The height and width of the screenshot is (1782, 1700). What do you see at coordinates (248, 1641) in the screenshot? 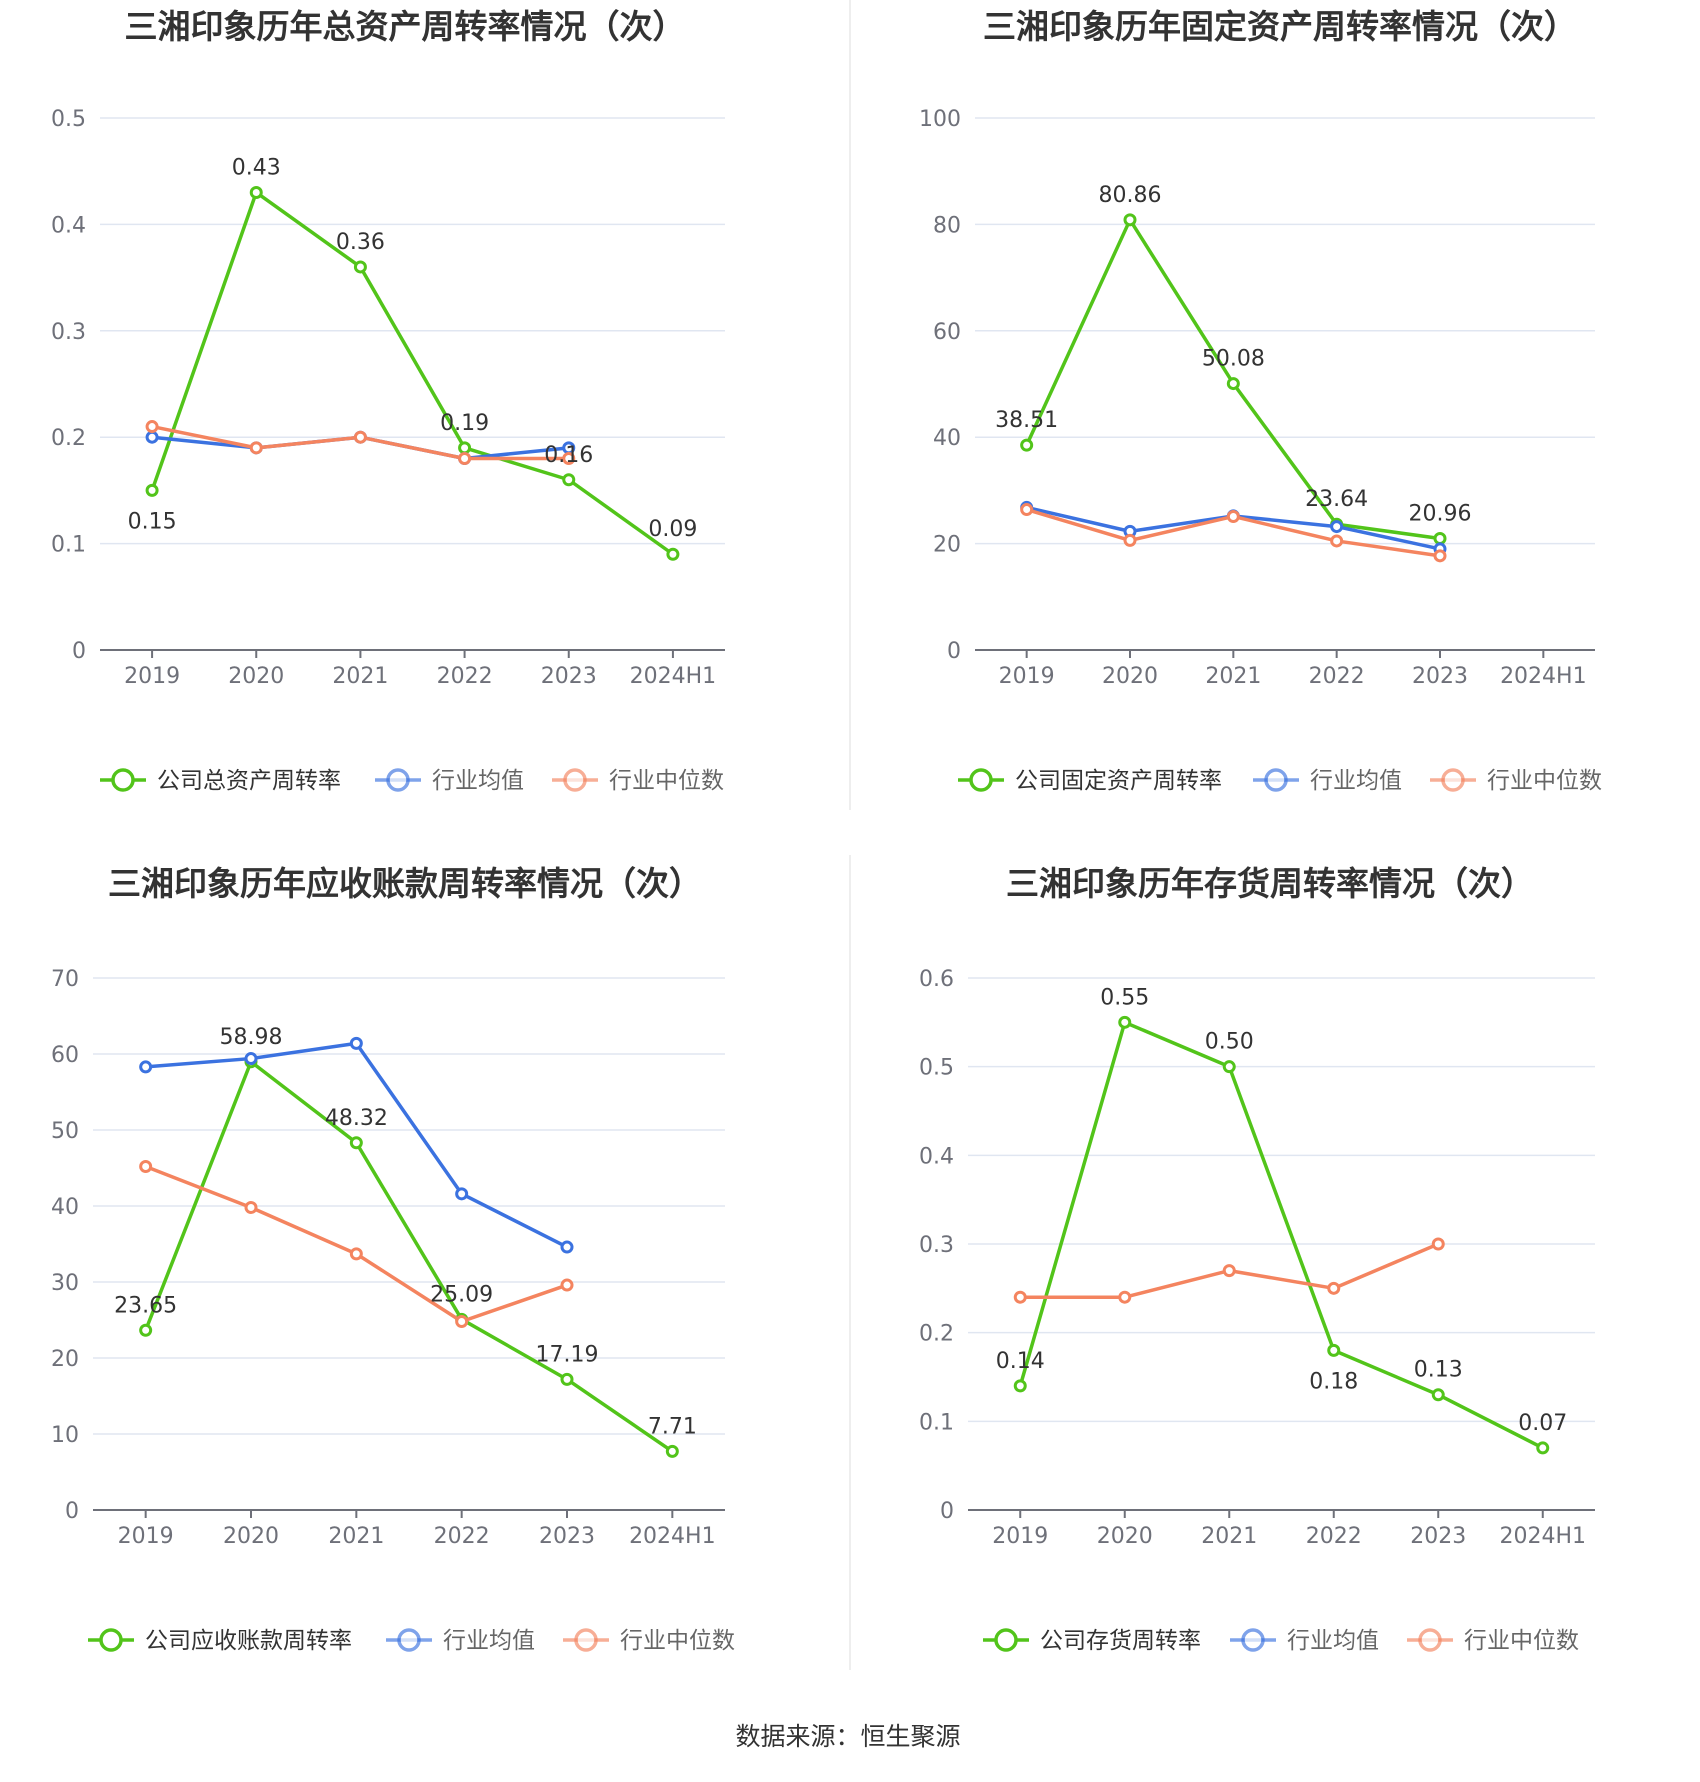
I see `legend-label: 公司应收账款周转率` at bounding box center [248, 1641].